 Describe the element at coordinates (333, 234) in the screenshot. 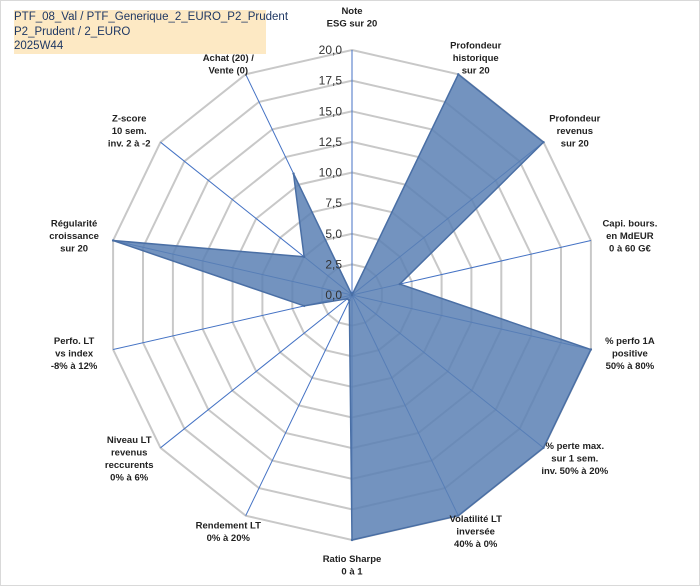

I see `tick-label: 5,0` at that location.